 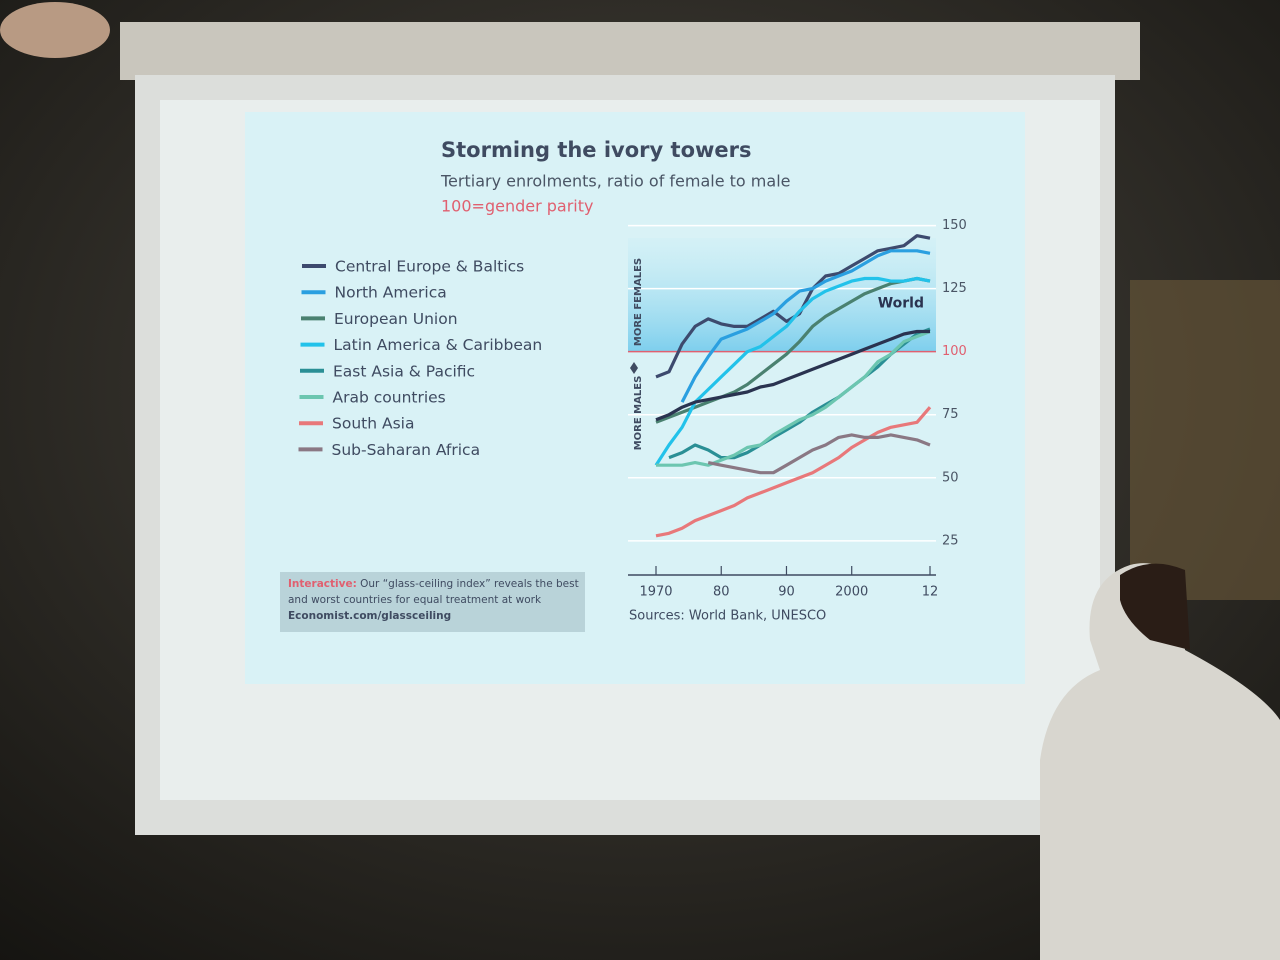 I want to click on y-tick-label: 100, so click(x=954, y=351).